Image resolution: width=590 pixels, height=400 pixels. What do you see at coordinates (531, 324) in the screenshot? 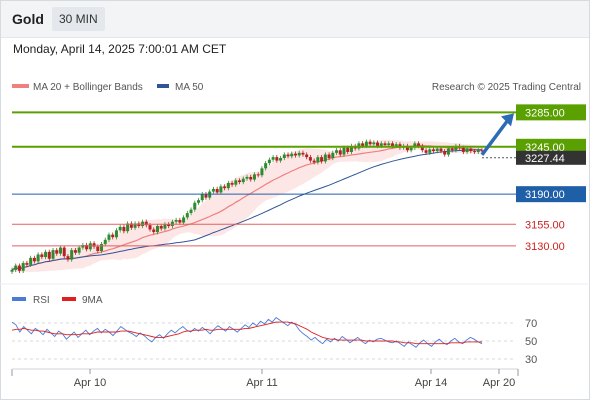
I see `rsi-tick-70: 70` at bounding box center [531, 324].